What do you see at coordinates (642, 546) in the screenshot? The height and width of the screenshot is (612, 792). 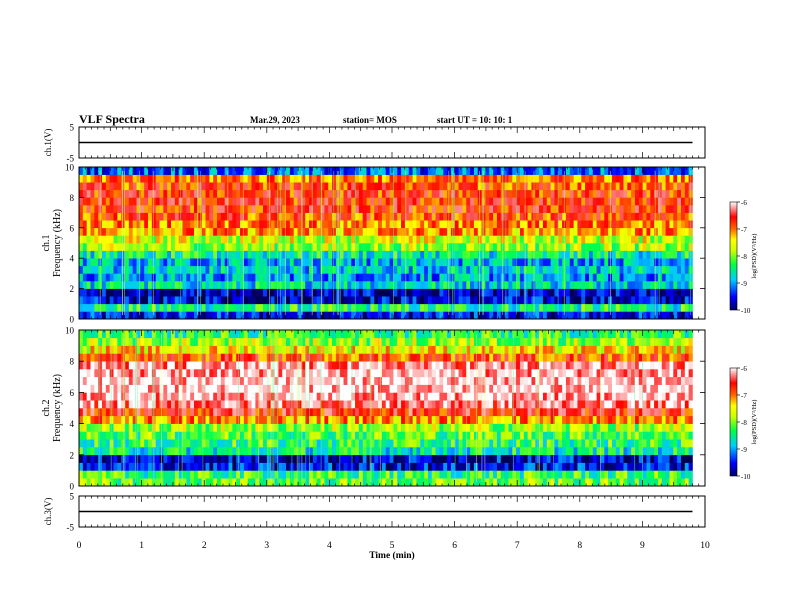 I see `x-tick-label: 9` at bounding box center [642, 546].